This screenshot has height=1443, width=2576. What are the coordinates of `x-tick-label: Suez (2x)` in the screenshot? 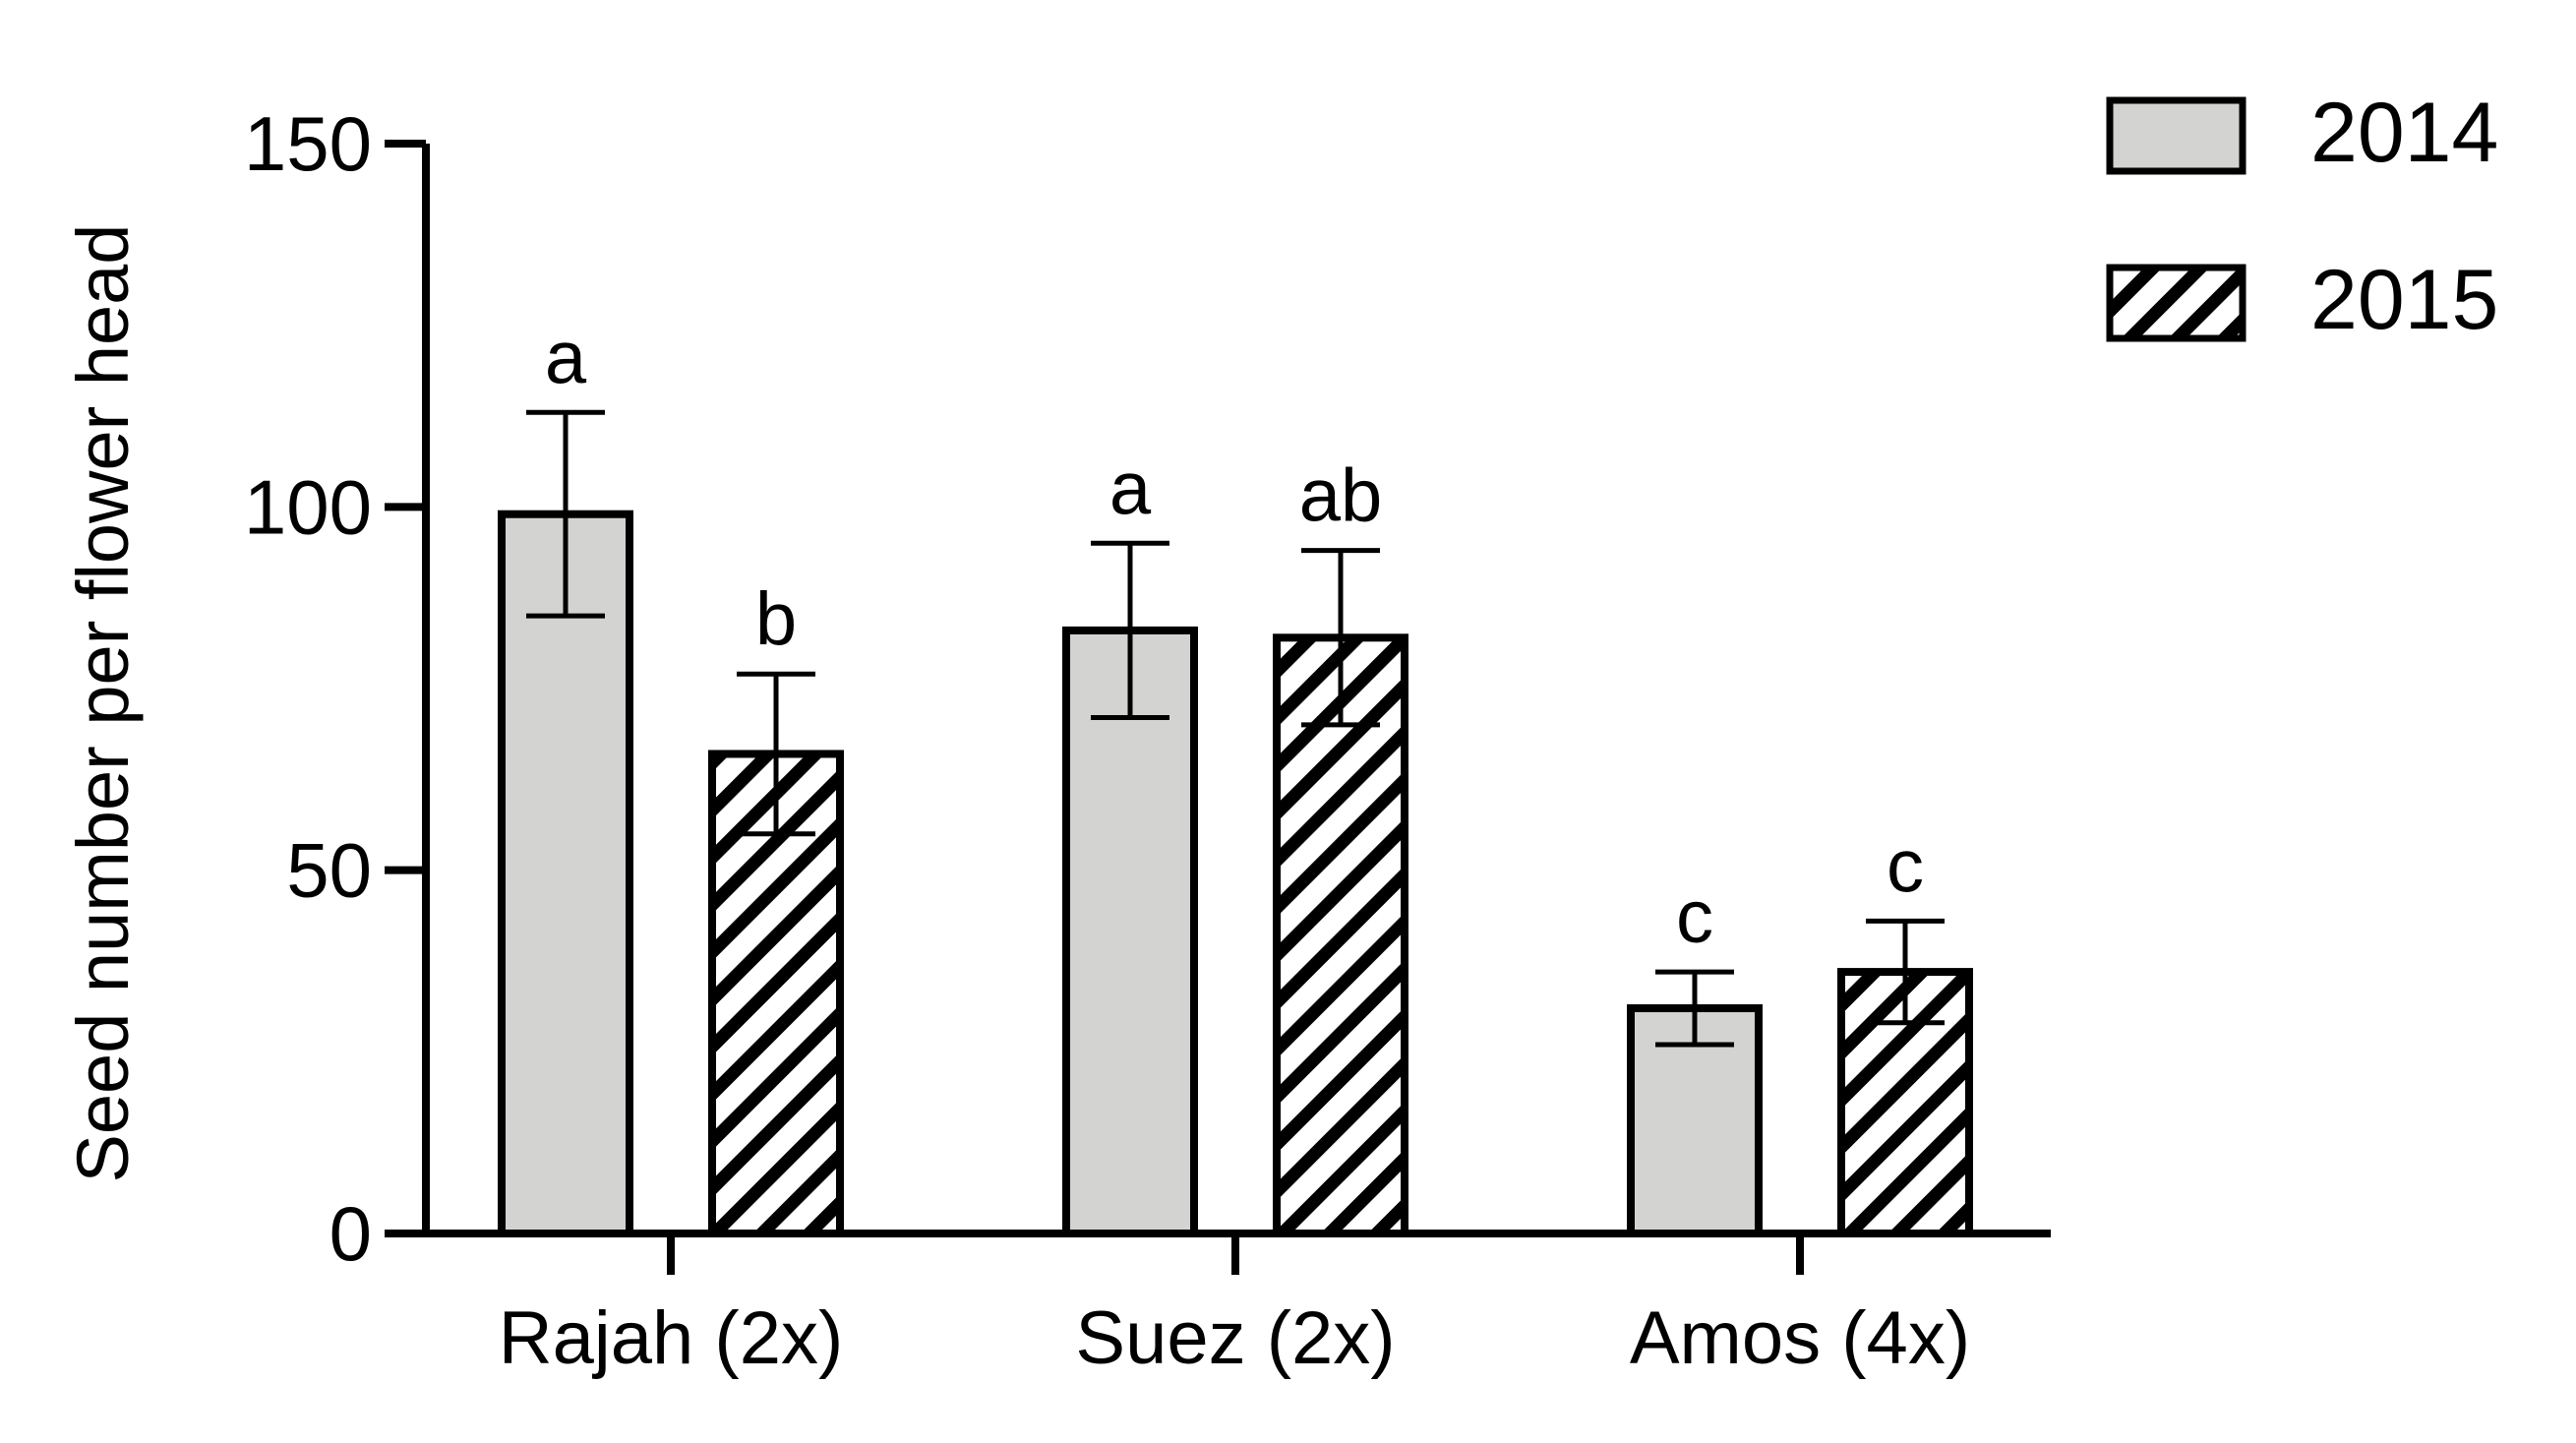 It's located at (1235, 1338).